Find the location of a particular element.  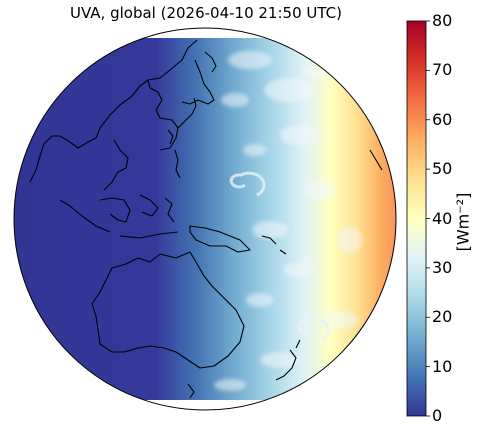

colorbar-tick-label: 60 is located at coordinates (442, 119).